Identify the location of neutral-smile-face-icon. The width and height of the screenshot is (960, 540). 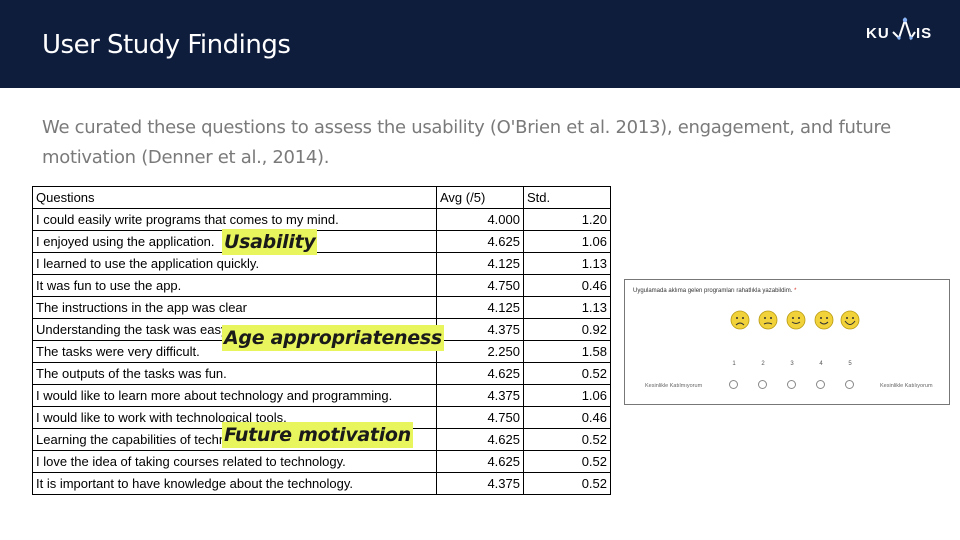
(796, 320).